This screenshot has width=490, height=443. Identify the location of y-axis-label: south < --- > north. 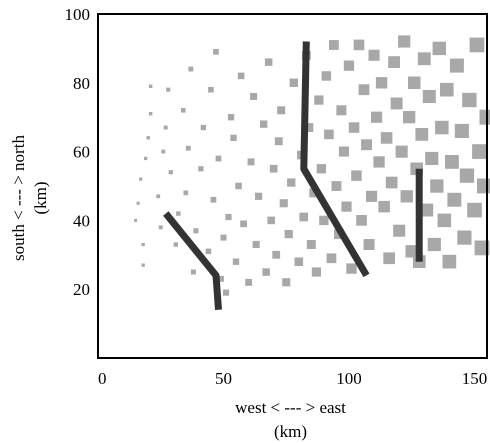
(18, 198).